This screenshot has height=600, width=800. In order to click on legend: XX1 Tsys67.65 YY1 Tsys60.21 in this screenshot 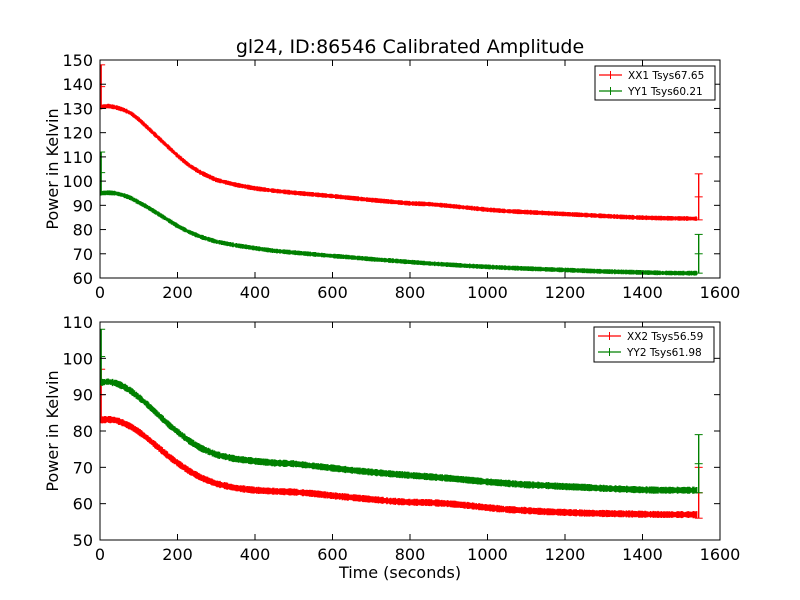, I will do `click(655, 83)`.